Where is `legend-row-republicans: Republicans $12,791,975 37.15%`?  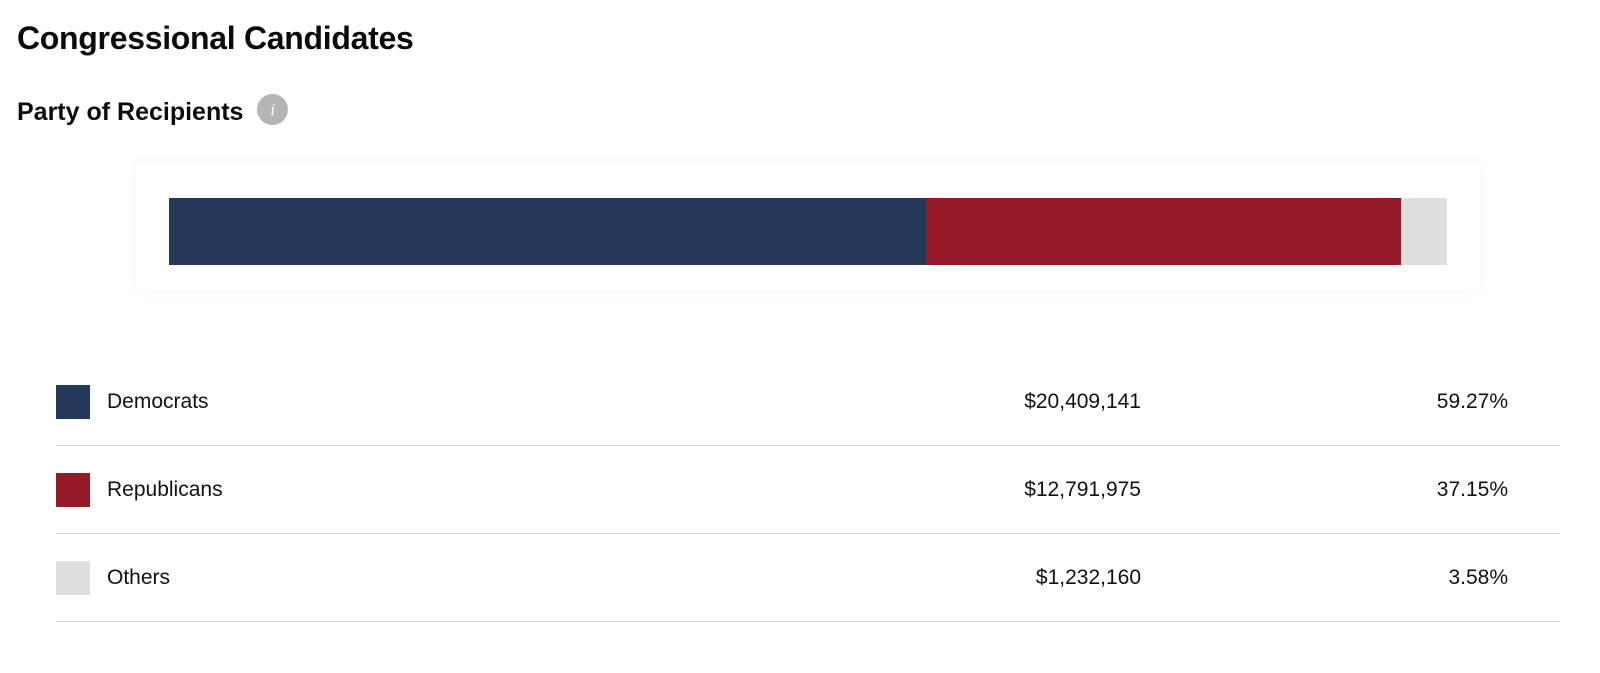
legend-row-republicans: Republicans $12,791,975 37.15% is located at coordinates (808, 490).